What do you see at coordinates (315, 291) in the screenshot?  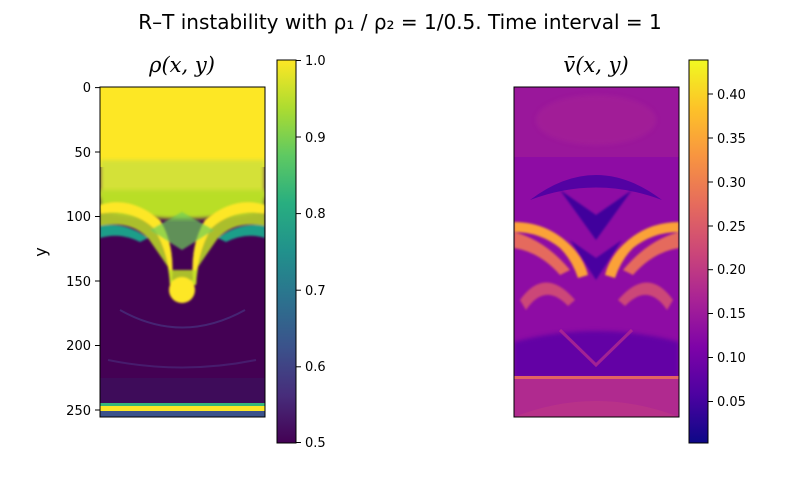 I see `rho-colorbar-tick-label: 0.7` at bounding box center [315, 291].